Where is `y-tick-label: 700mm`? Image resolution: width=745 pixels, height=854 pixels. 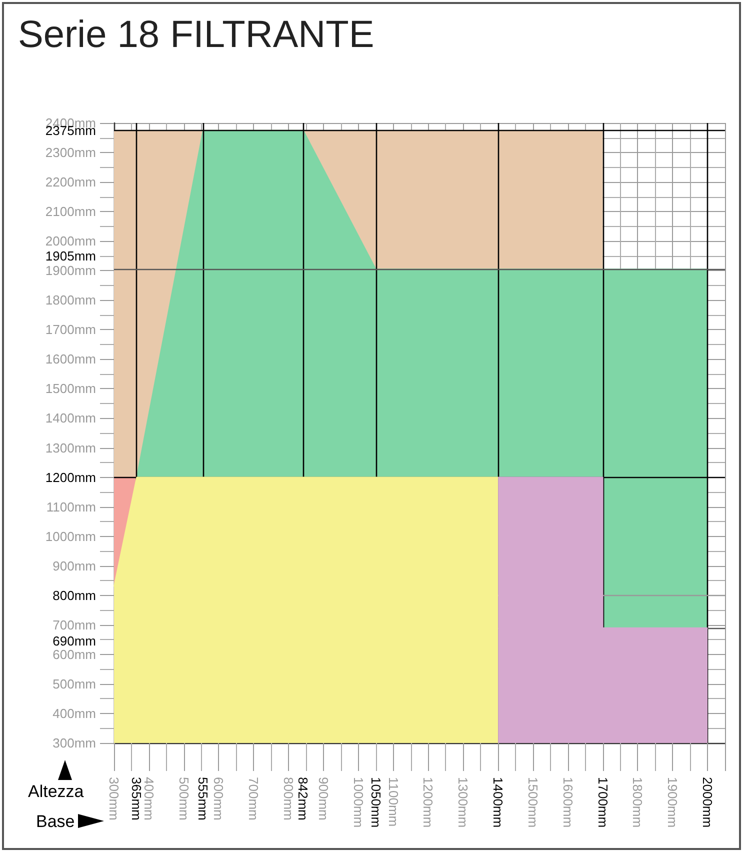 y-tick-label: 700mm is located at coordinates (74, 624).